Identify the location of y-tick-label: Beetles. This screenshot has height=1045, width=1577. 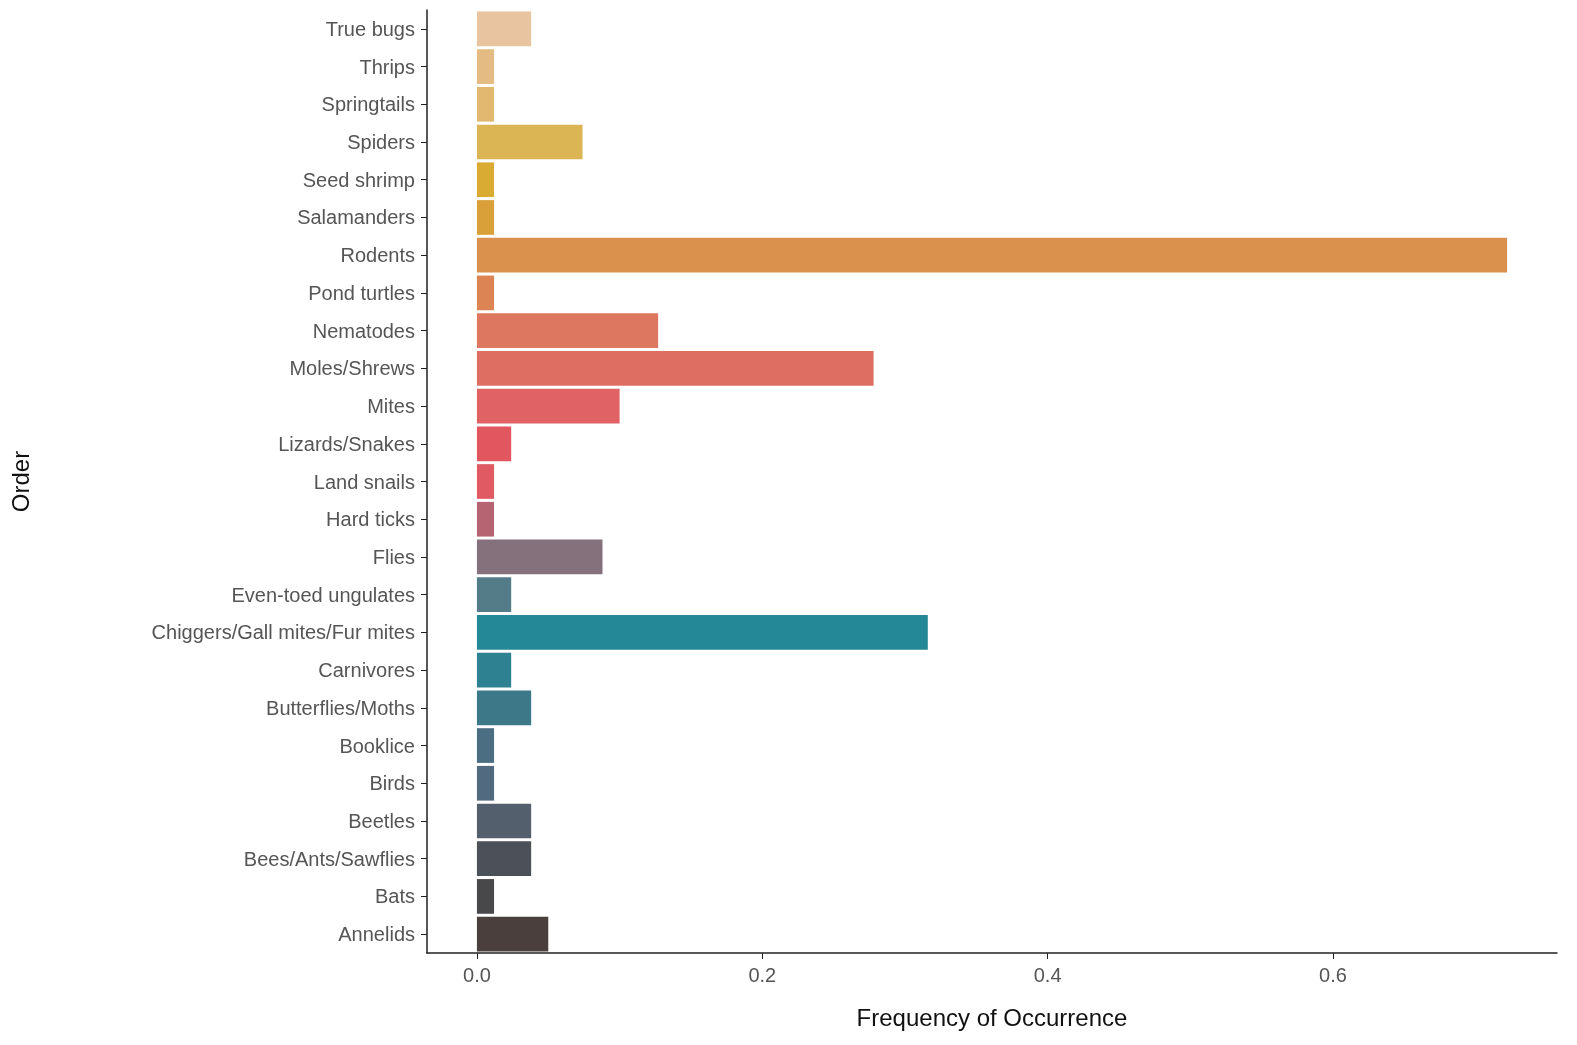
(381, 820).